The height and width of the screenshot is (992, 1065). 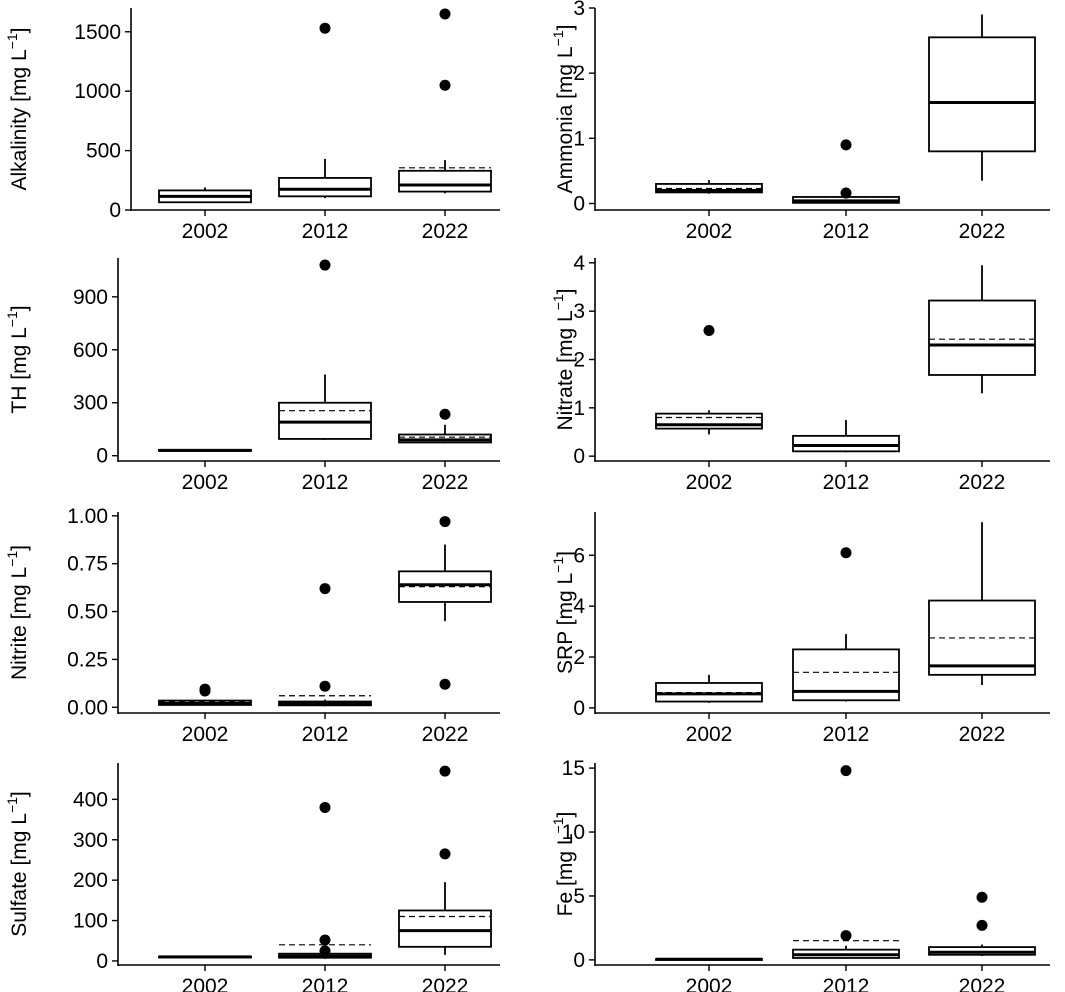 What do you see at coordinates (87, 564) in the screenshot?
I see `y-tick-label: 0.75` at bounding box center [87, 564].